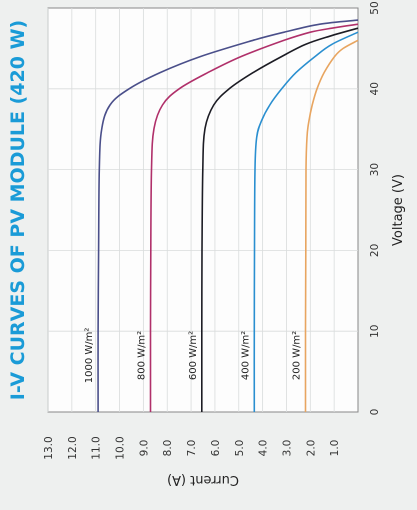  What do you see at coordinates (240, 448) in the screenshot?
I see `current-tick-label: 5.0` at bounding box center [240, 448].